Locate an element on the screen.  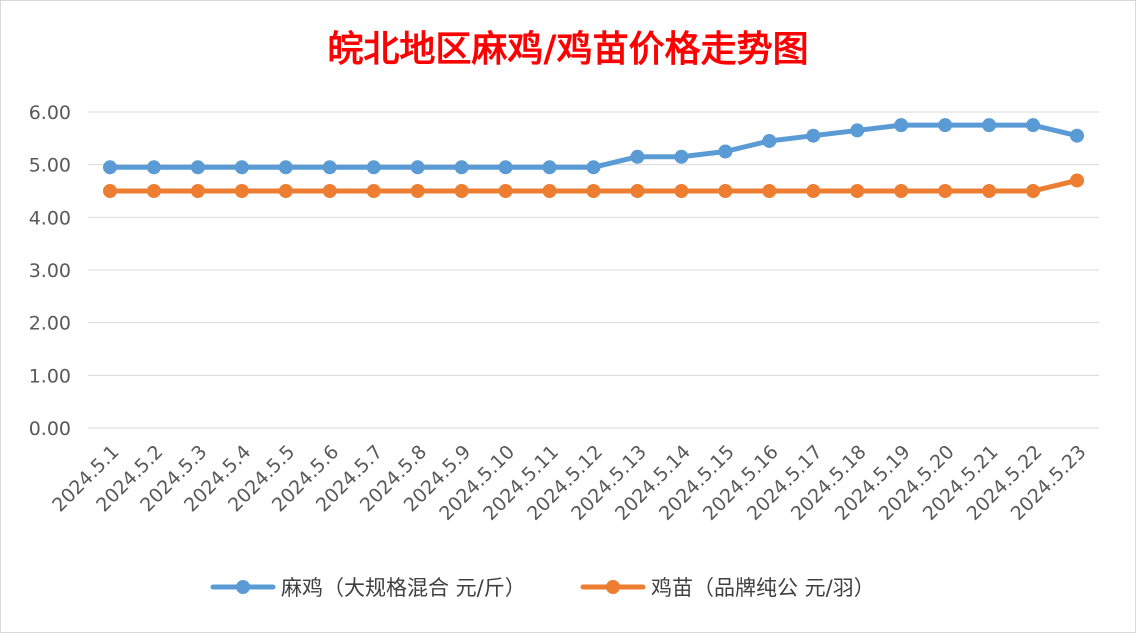
legend: 麻鸡（大规格混合 元/斤） 鸡苗（品牌纯公 元/羽） is located at coordinates (542, 588).